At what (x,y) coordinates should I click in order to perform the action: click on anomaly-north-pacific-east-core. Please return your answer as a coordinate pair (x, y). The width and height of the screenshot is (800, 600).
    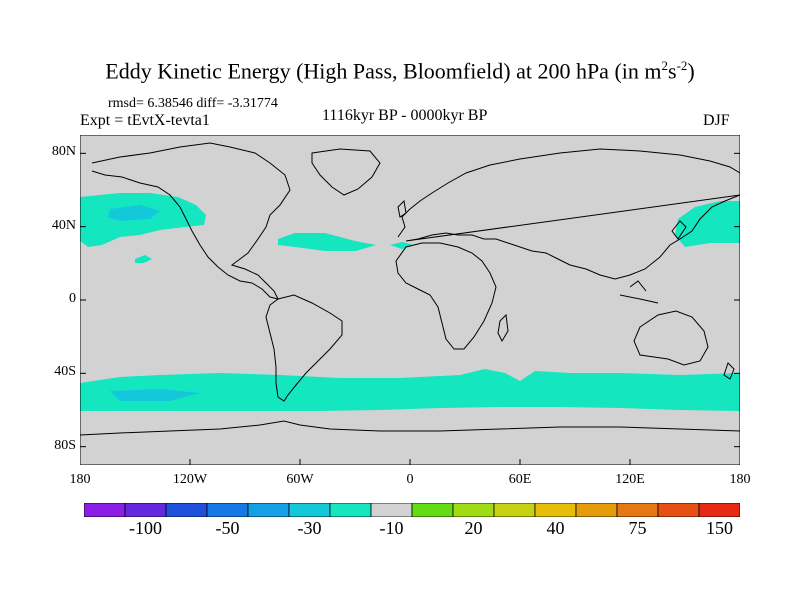
    Looking at the image, I should click on (134, 213).